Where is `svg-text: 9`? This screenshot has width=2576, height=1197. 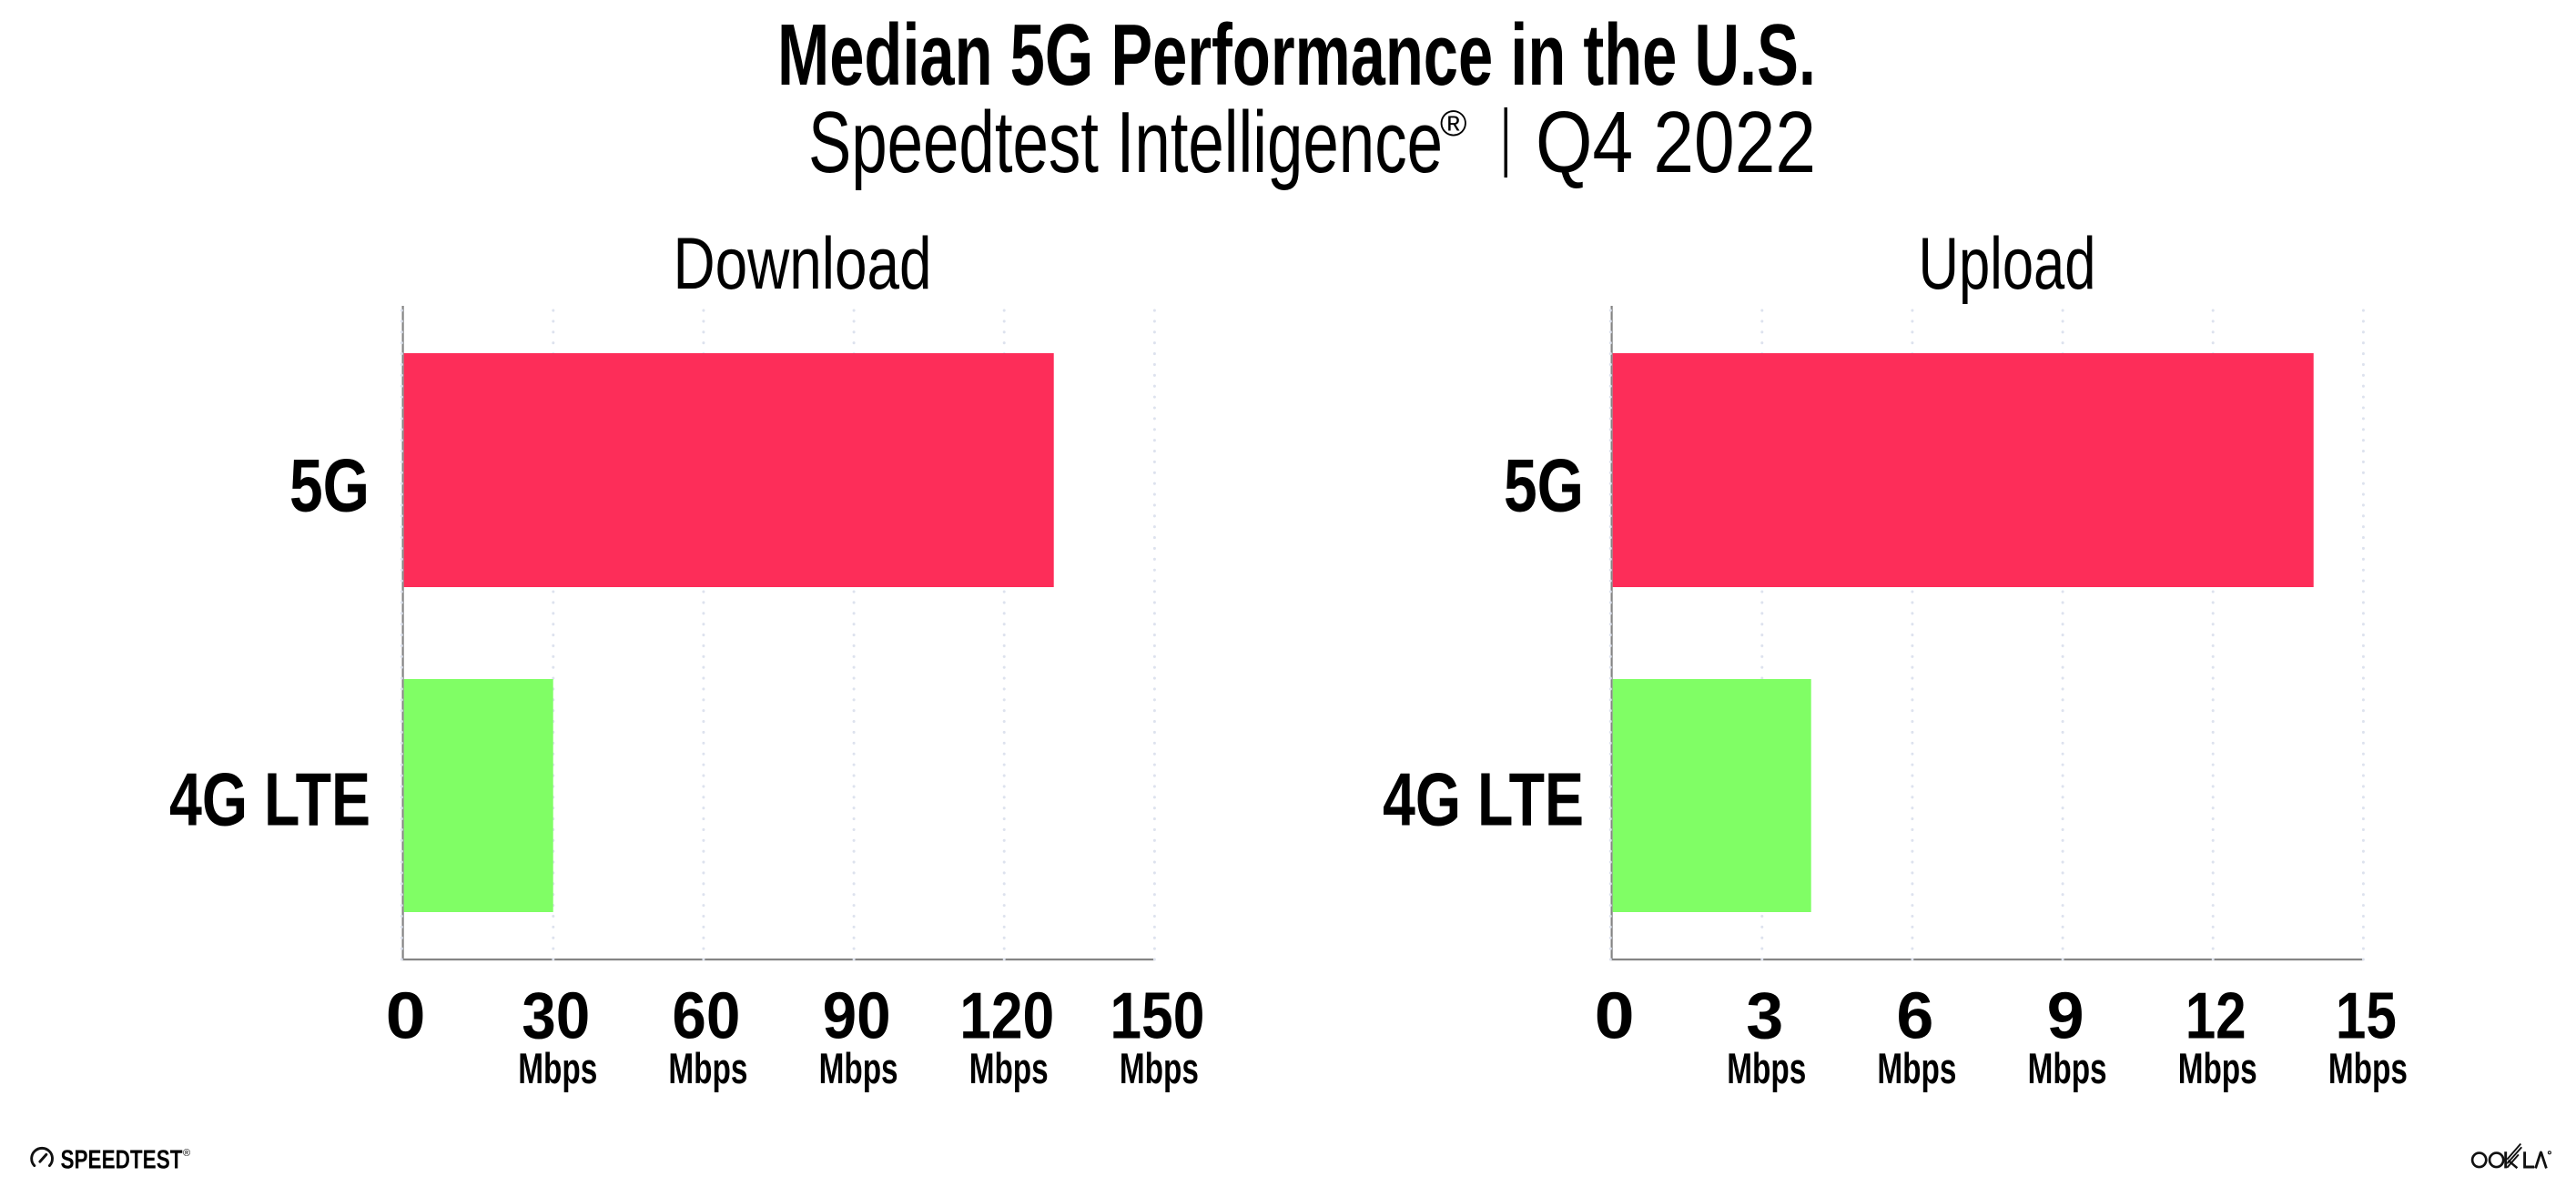 svg-text: 9 is located at coordinates (2065, 1017).